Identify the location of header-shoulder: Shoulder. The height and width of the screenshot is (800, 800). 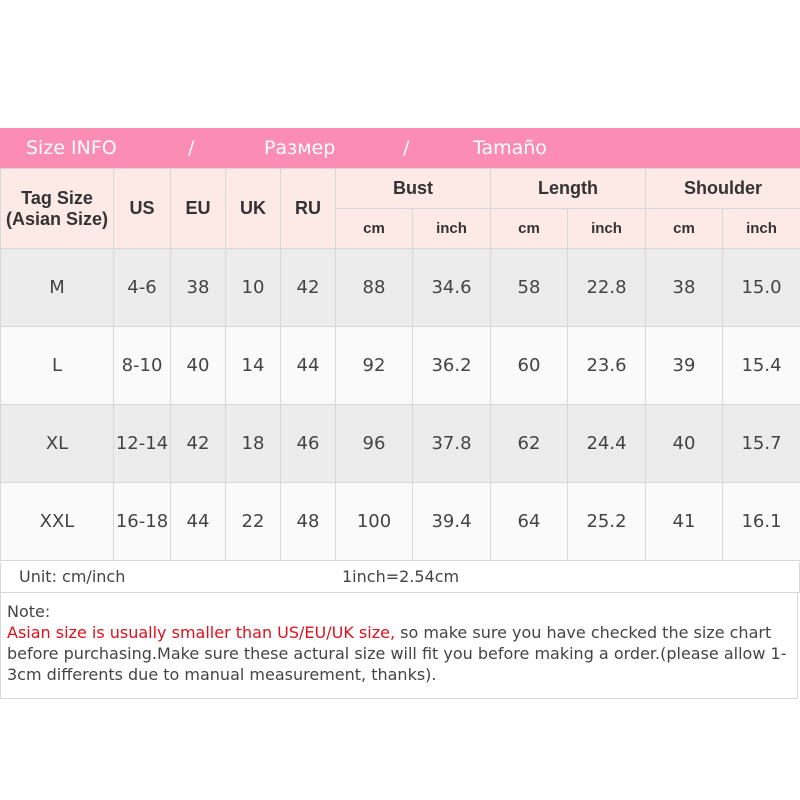
(722, 188).